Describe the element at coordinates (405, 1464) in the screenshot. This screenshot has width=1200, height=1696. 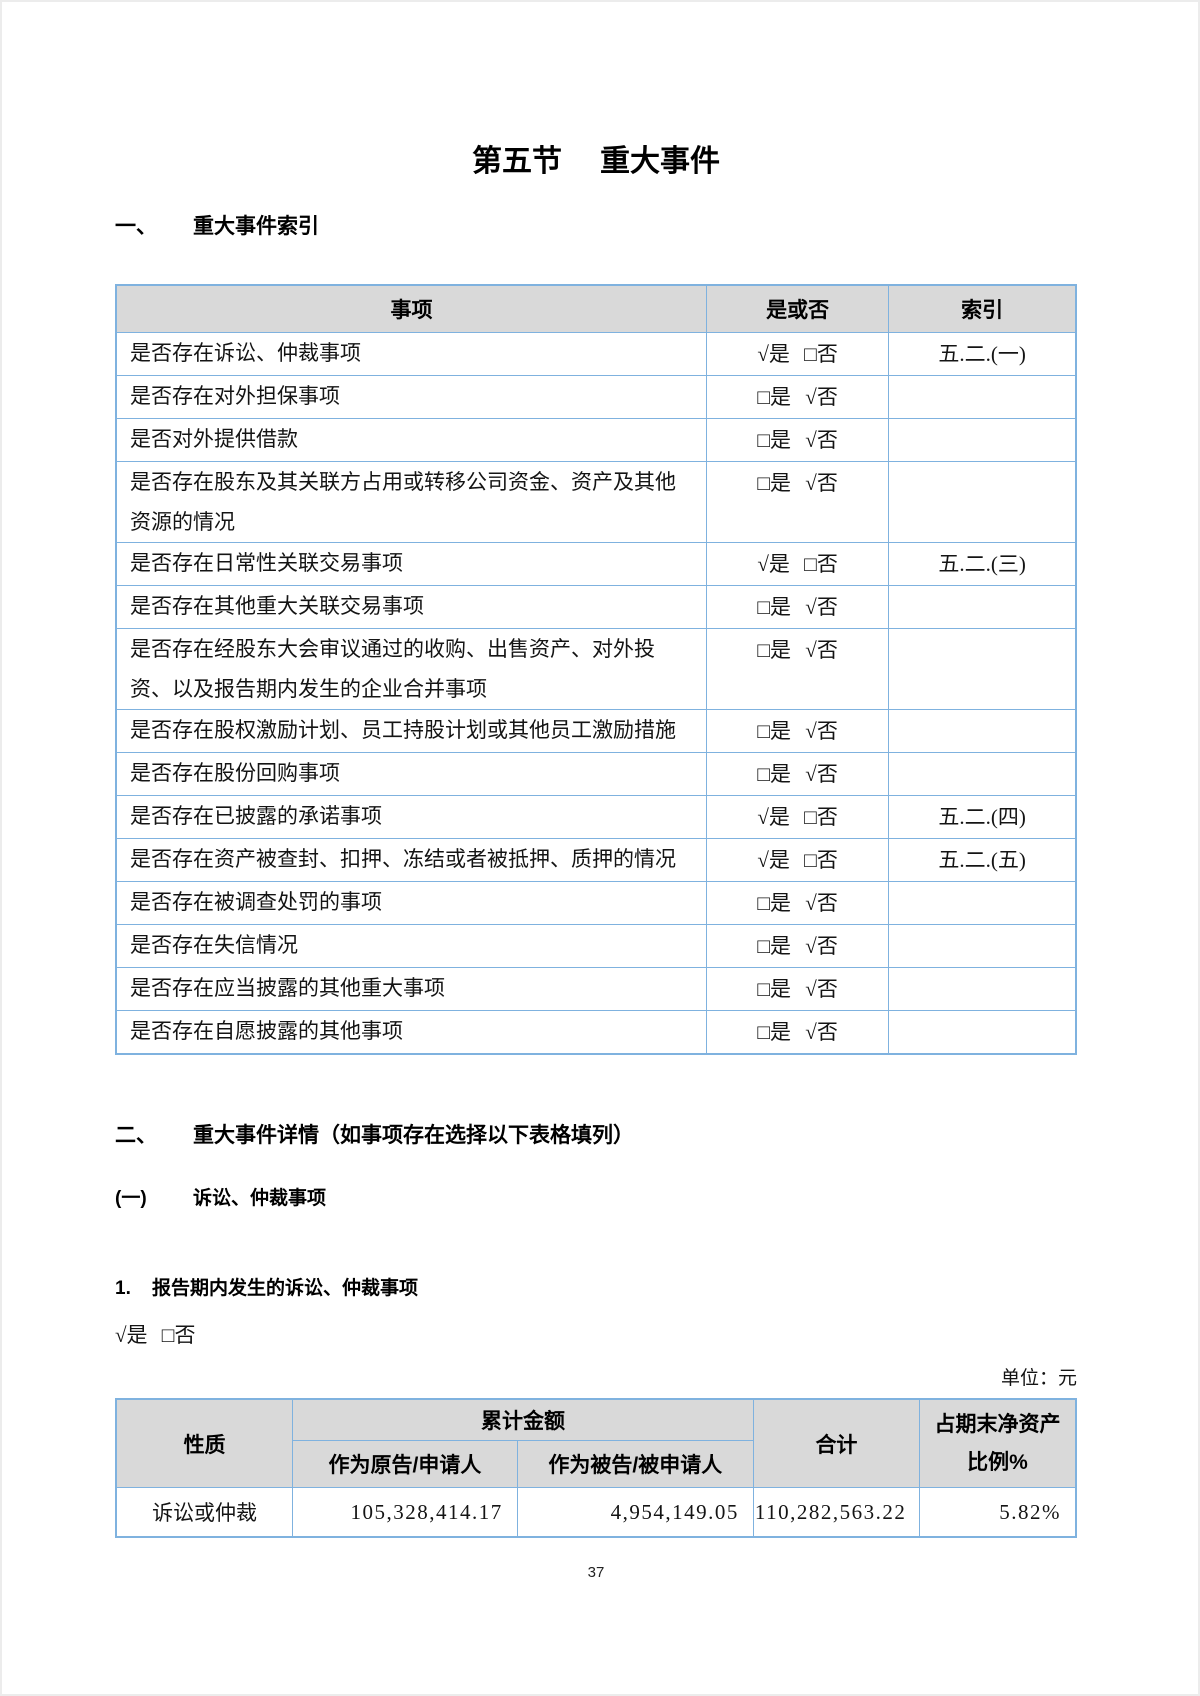
I see `column-header-as-plaintiff: 作为原告/申请人` at that location.